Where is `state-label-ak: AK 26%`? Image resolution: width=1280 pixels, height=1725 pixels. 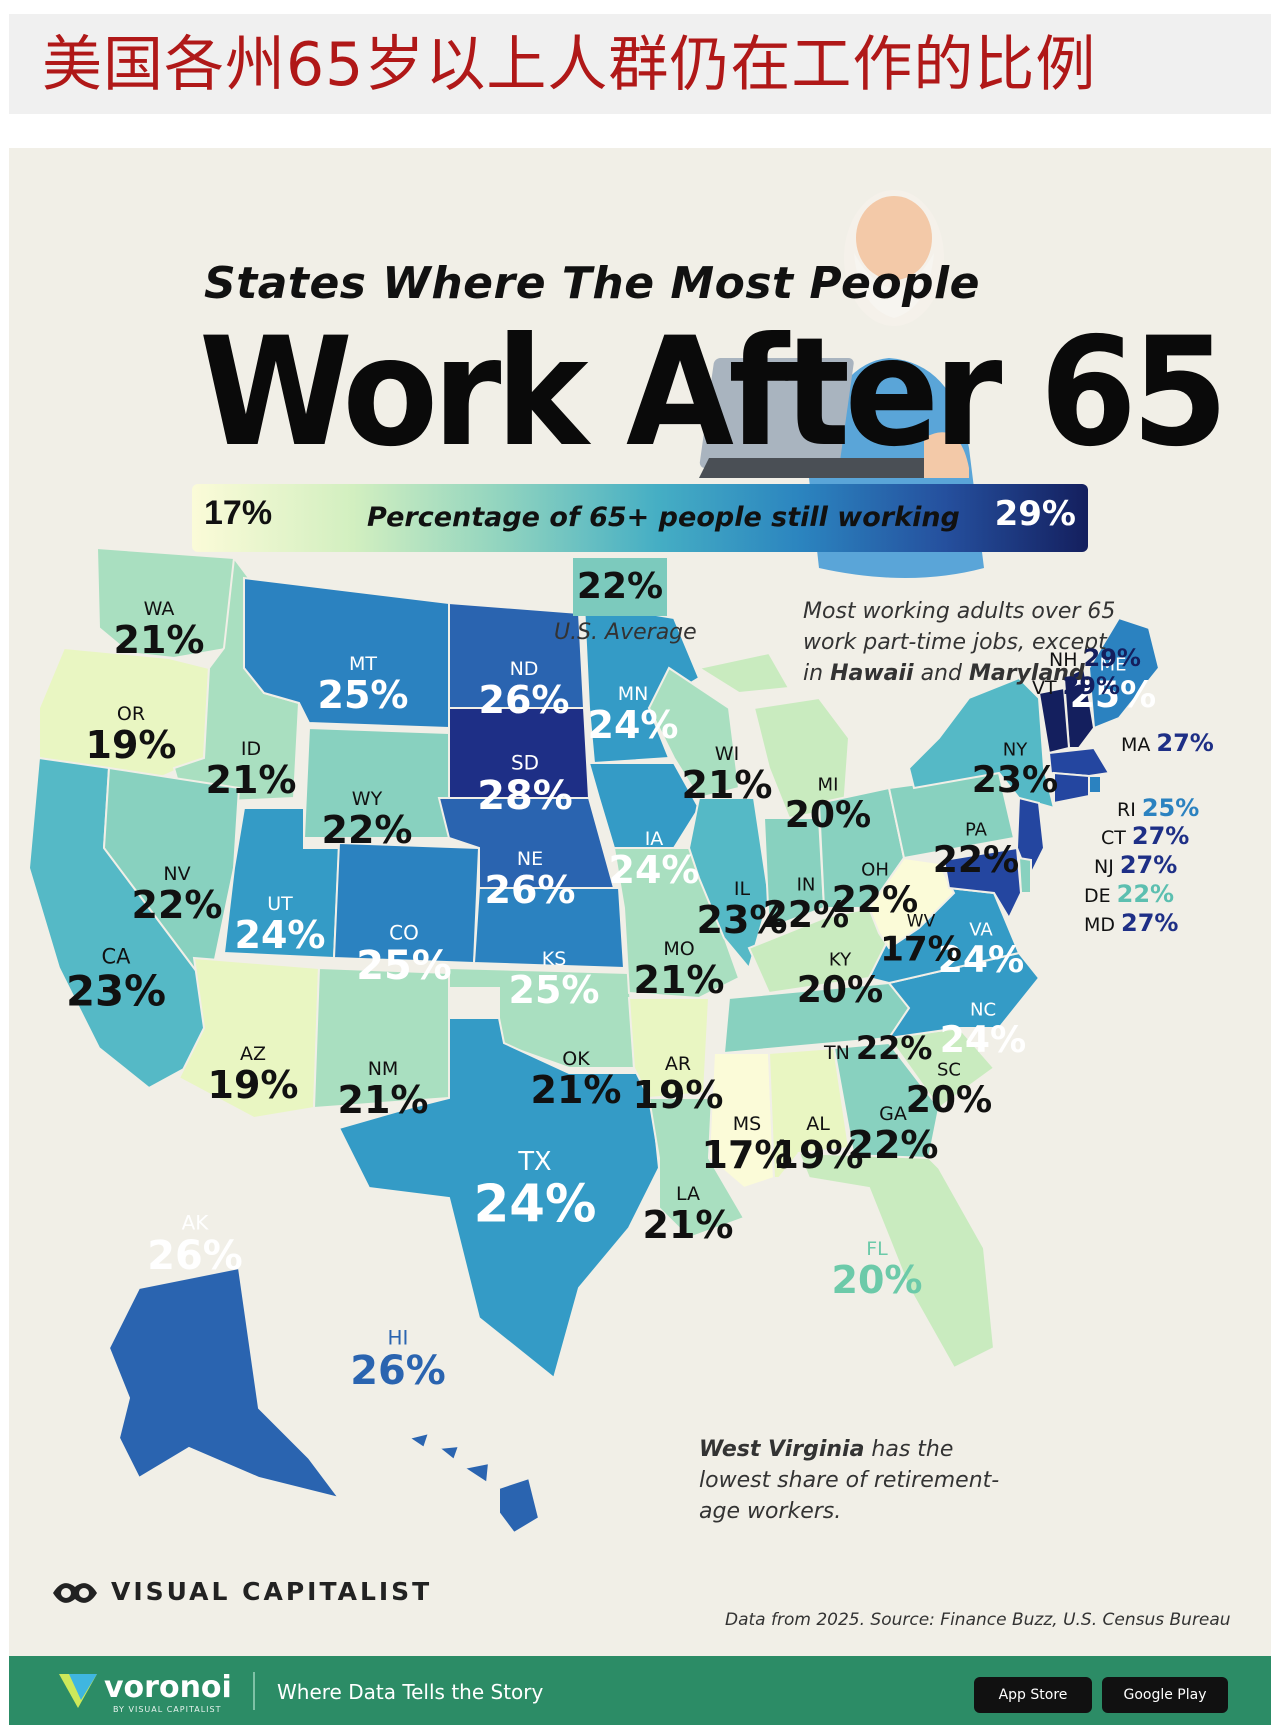 state-label-ak: AK 26% is located at coordinates (195, 1243).